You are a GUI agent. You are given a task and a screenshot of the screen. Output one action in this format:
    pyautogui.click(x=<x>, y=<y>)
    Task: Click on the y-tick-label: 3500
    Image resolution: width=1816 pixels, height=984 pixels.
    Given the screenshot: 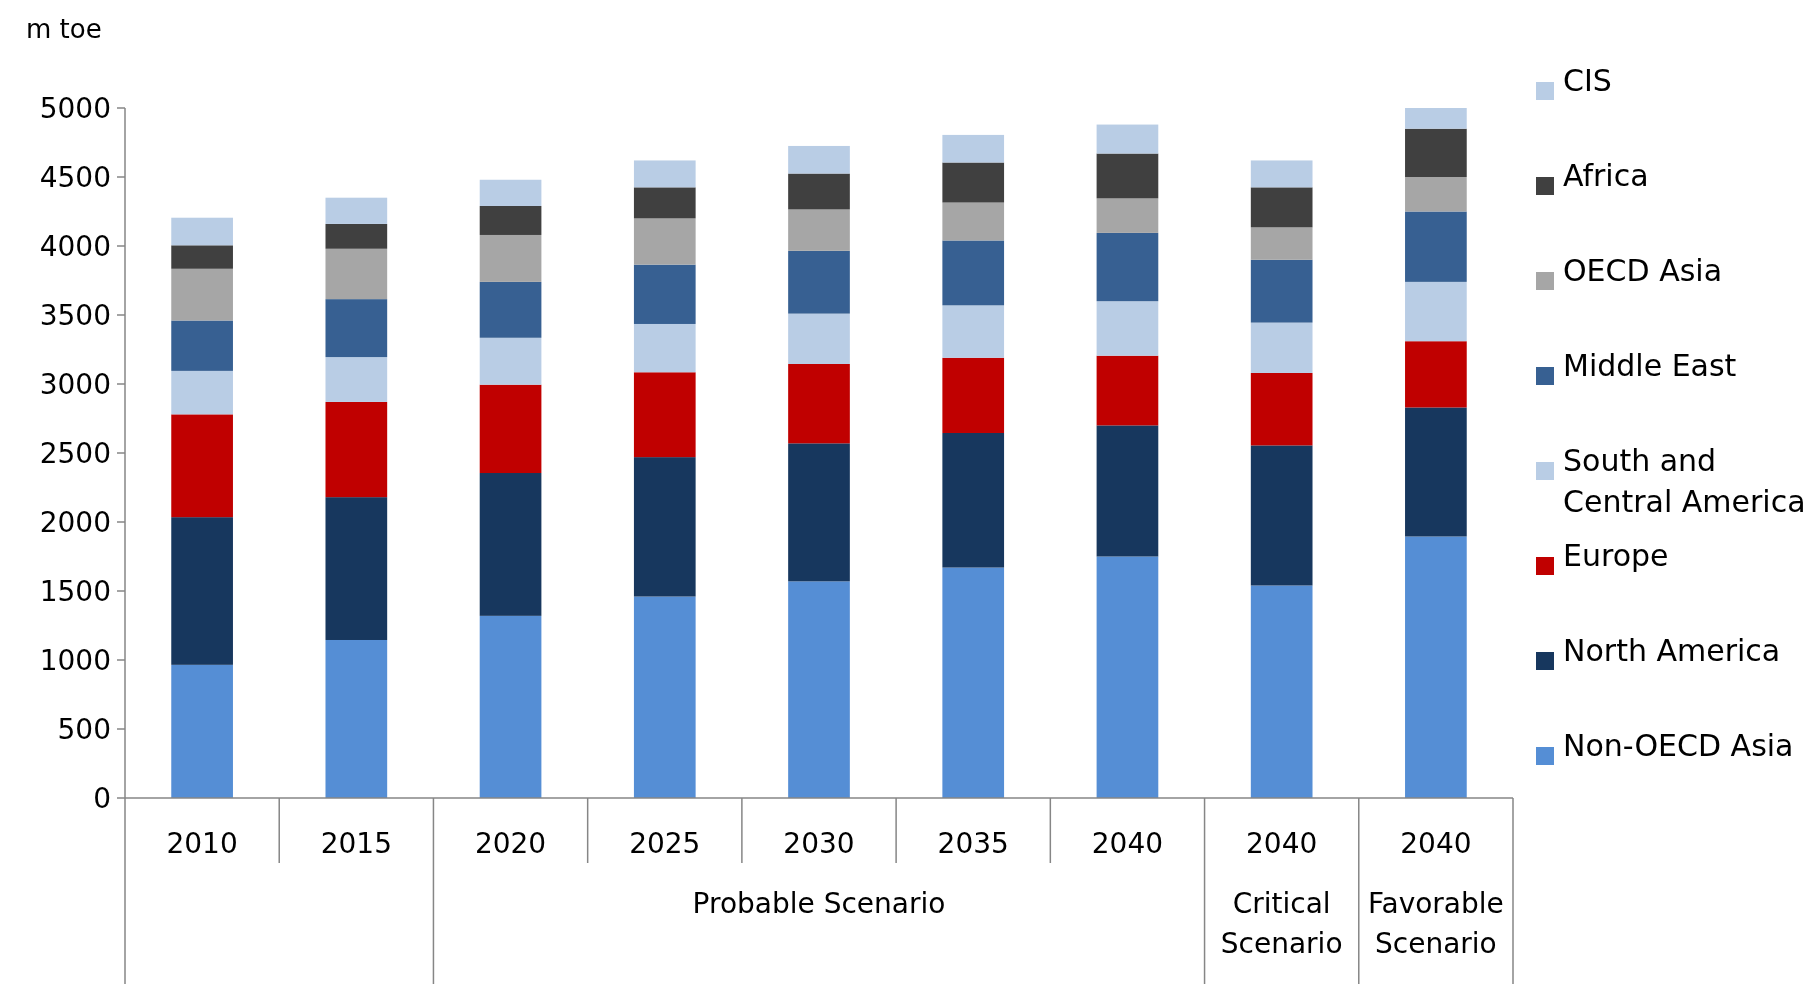 What is the action you would take?
    pyautogui.click(x=75, y=315)
    